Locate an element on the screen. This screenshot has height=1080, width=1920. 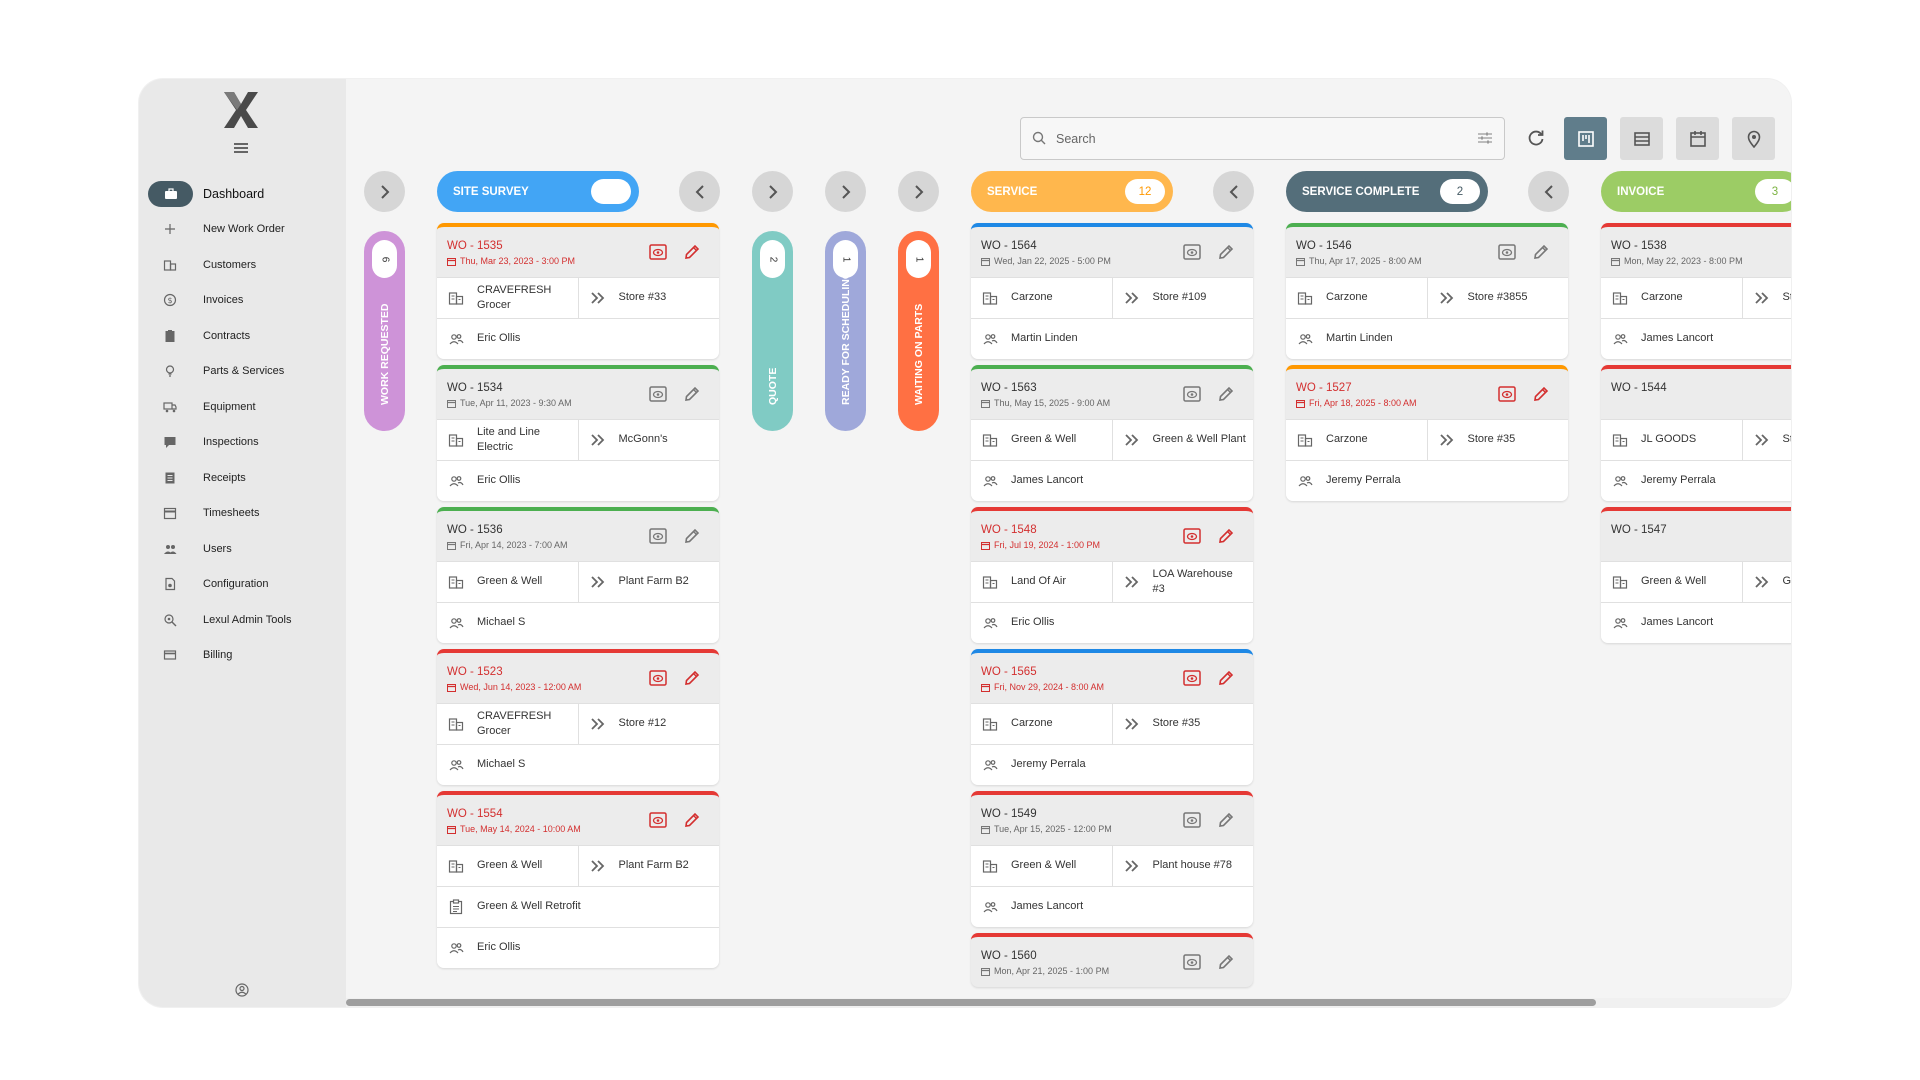
refresh-icon is located at coordinates (1536, 138).